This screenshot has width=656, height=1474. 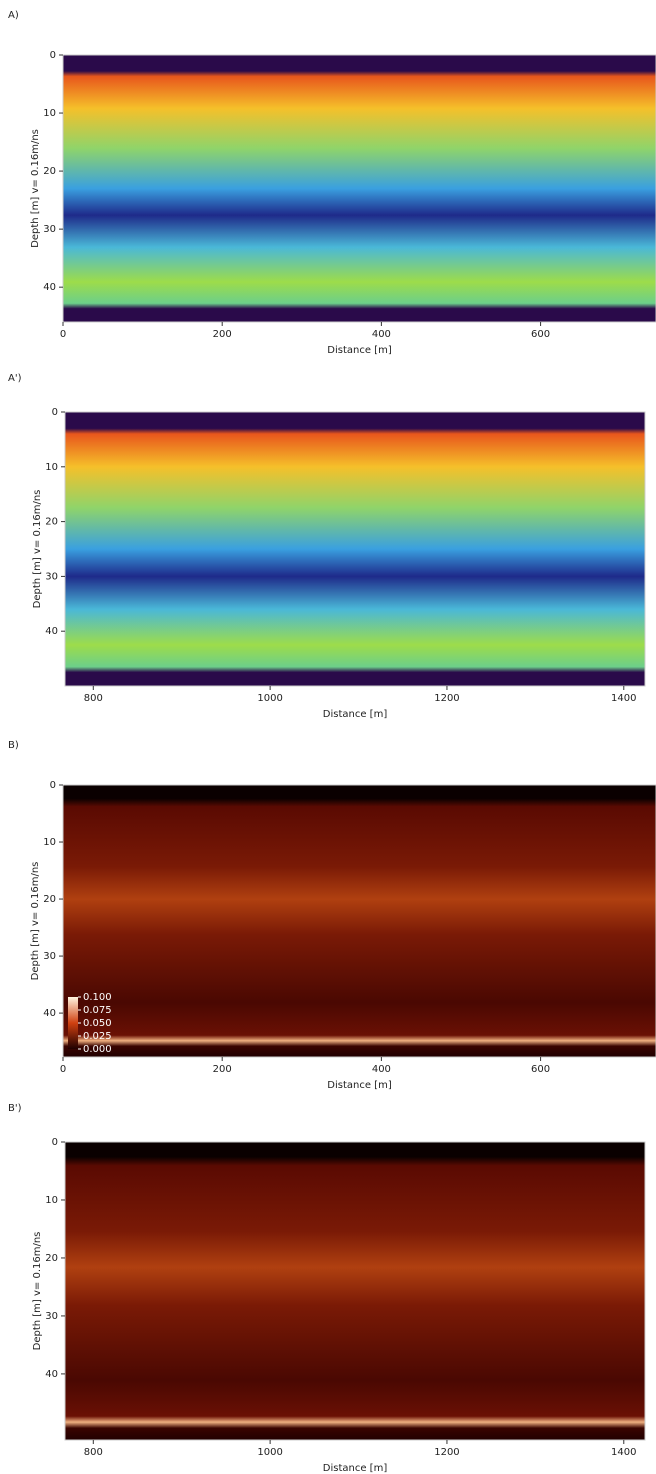 What do you see at coordinates (97, 1010) in the screenshot?
I see `colorbar-tick-label: 0.075` at bounding box center [97, 1010].